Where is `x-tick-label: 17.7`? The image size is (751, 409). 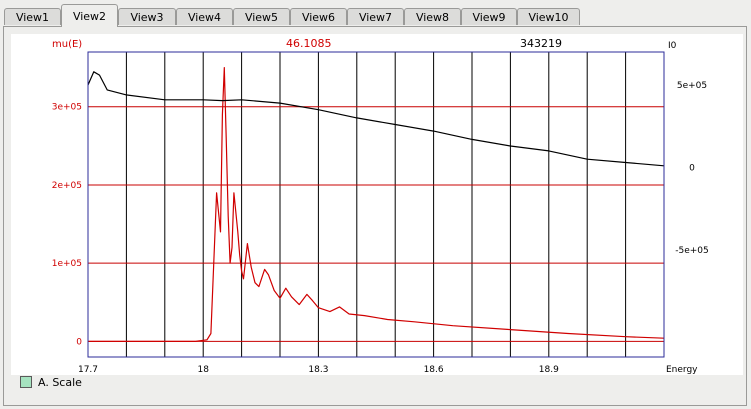
x-tick-label: 17.7 is located at coordinates (88, 370).